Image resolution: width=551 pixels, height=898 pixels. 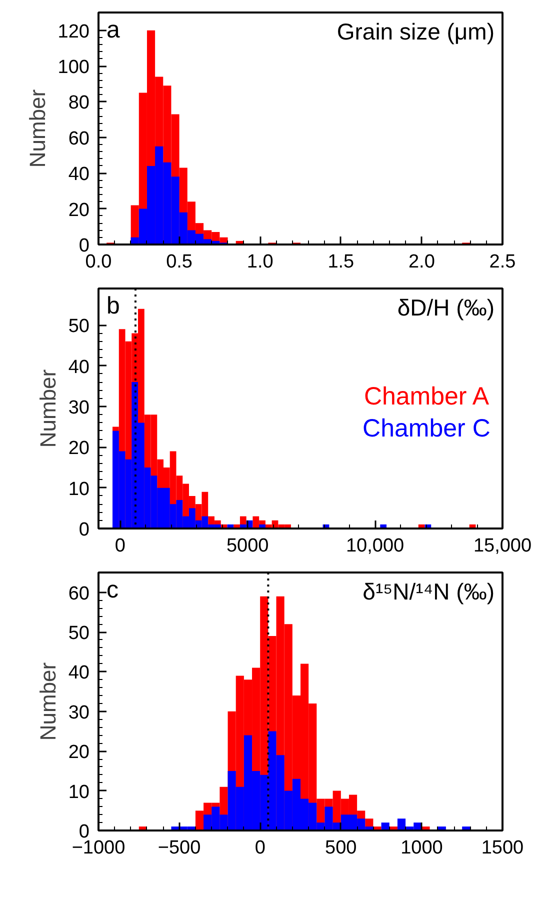 What do you see at coordinates (502, 546) in the screenshot?
I see `x-tick-label: 15,000` at bounding box center [502, 546].